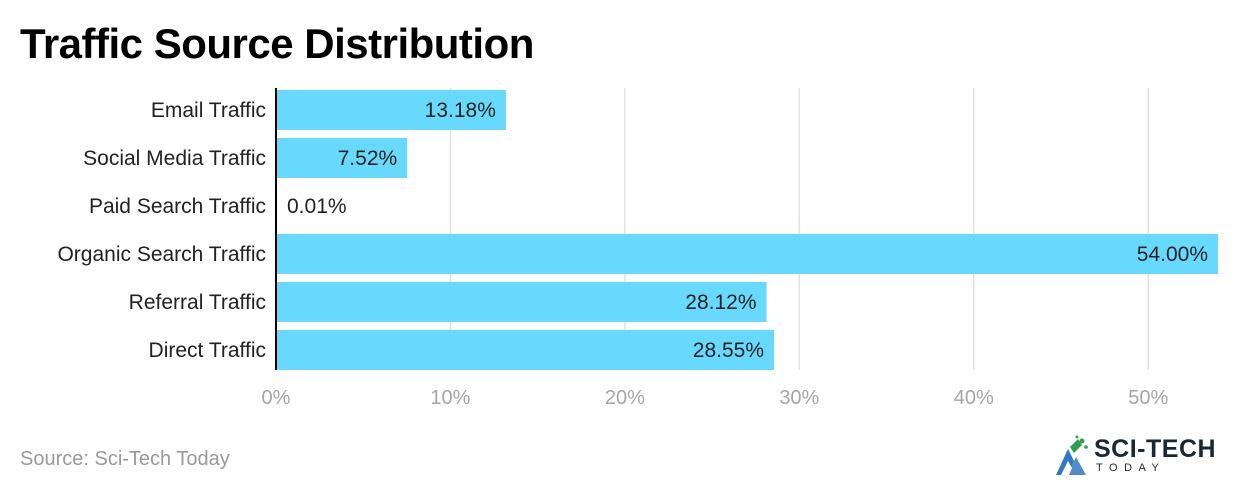 This screenshot has height=492, width=1240. Describe the element at coordinates (450, 398) in the screenshot. I see `x-tick-label: 10%` at that location.